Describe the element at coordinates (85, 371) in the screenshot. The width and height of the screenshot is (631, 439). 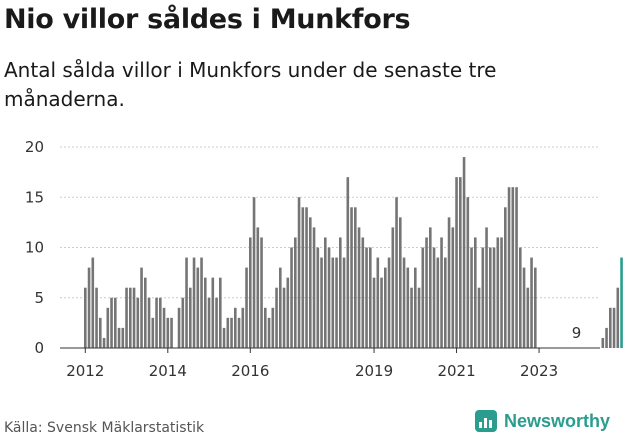
I see `x-tick-label: 2012` at that location.